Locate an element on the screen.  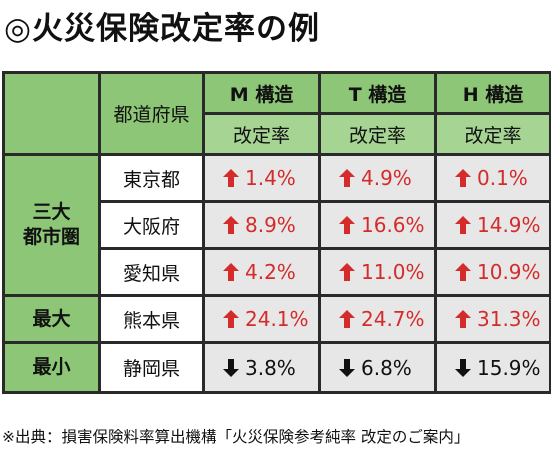
value-cell: 15.9% is located at coordinates (492, 367).